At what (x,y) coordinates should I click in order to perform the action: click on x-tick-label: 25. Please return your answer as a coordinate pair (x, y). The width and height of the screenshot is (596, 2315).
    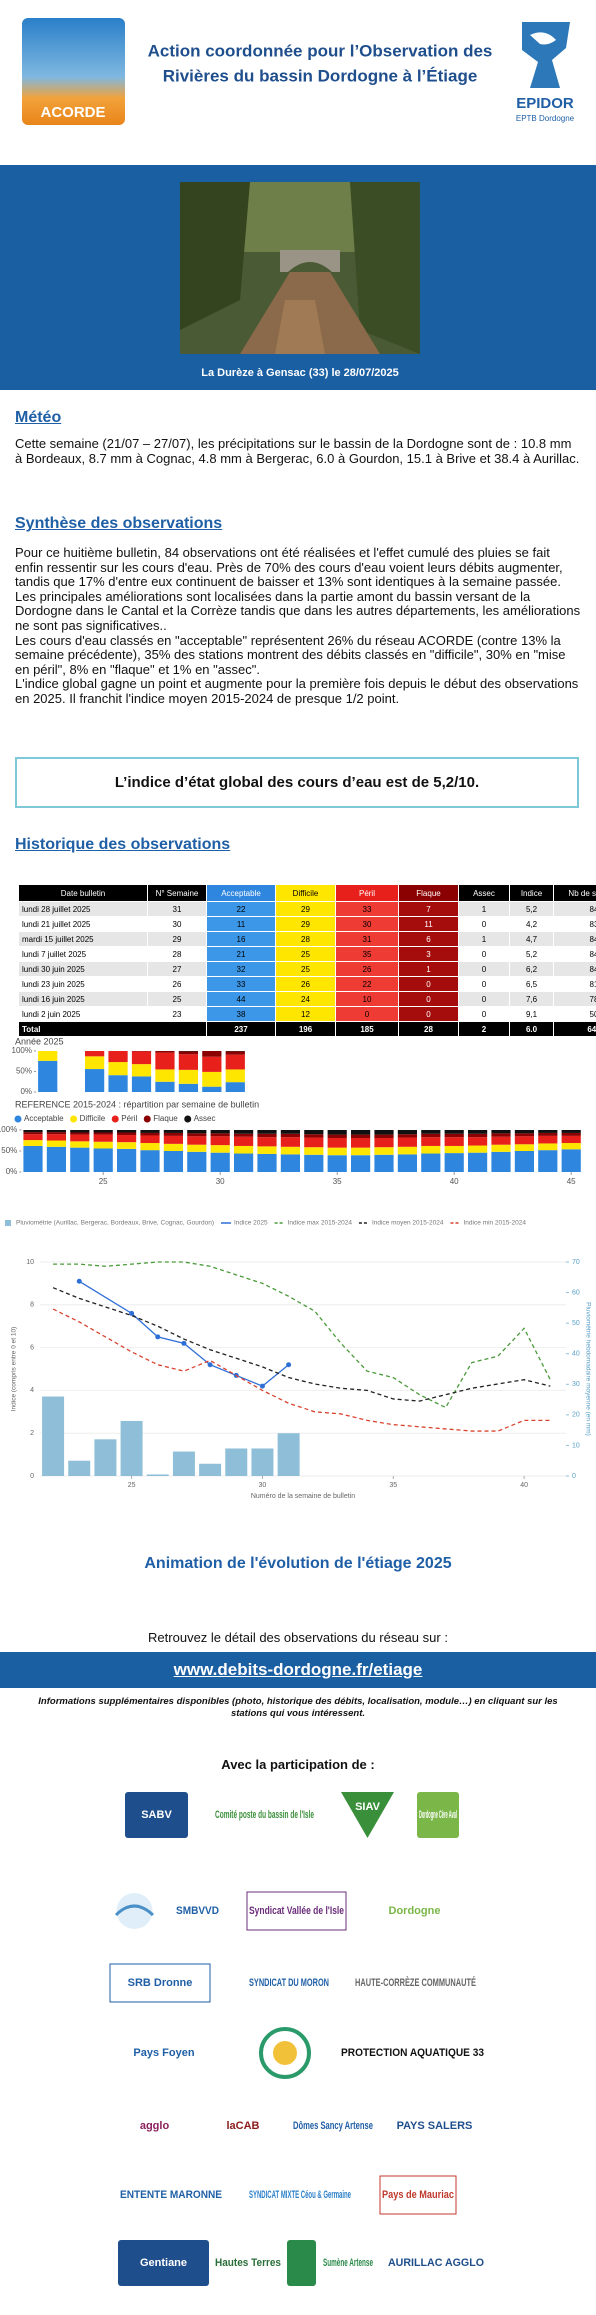
    Looking at the image, I should click on (103, 1181).